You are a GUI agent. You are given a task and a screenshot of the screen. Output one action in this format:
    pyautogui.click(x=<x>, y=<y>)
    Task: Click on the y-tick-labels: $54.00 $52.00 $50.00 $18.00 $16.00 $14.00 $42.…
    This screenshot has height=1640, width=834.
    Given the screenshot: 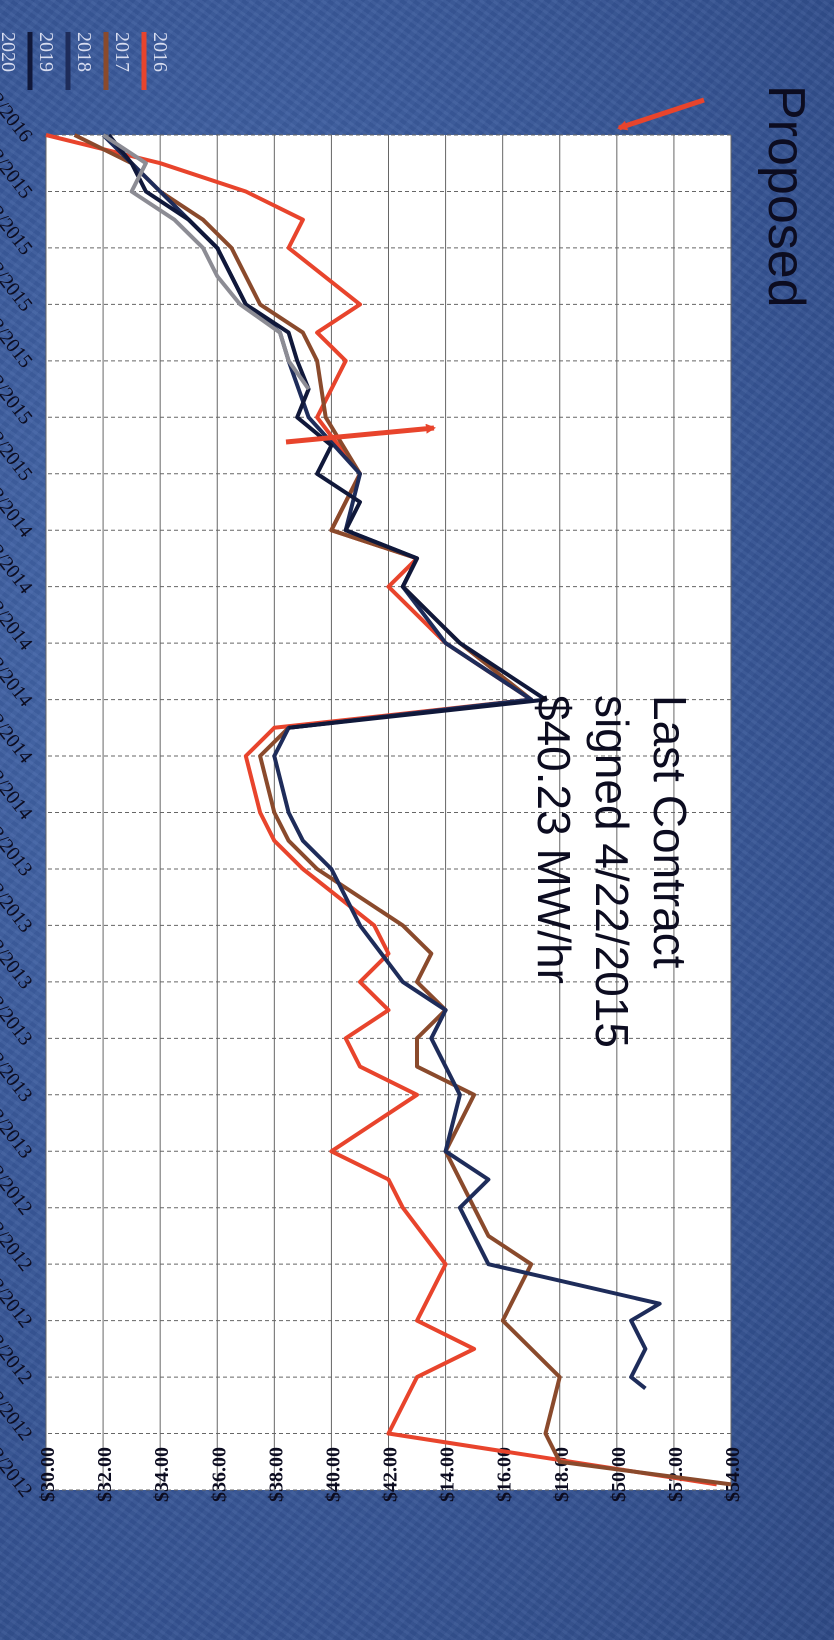 What is the action you would take?
    pyautogui.click(x=390, y=1474)
    